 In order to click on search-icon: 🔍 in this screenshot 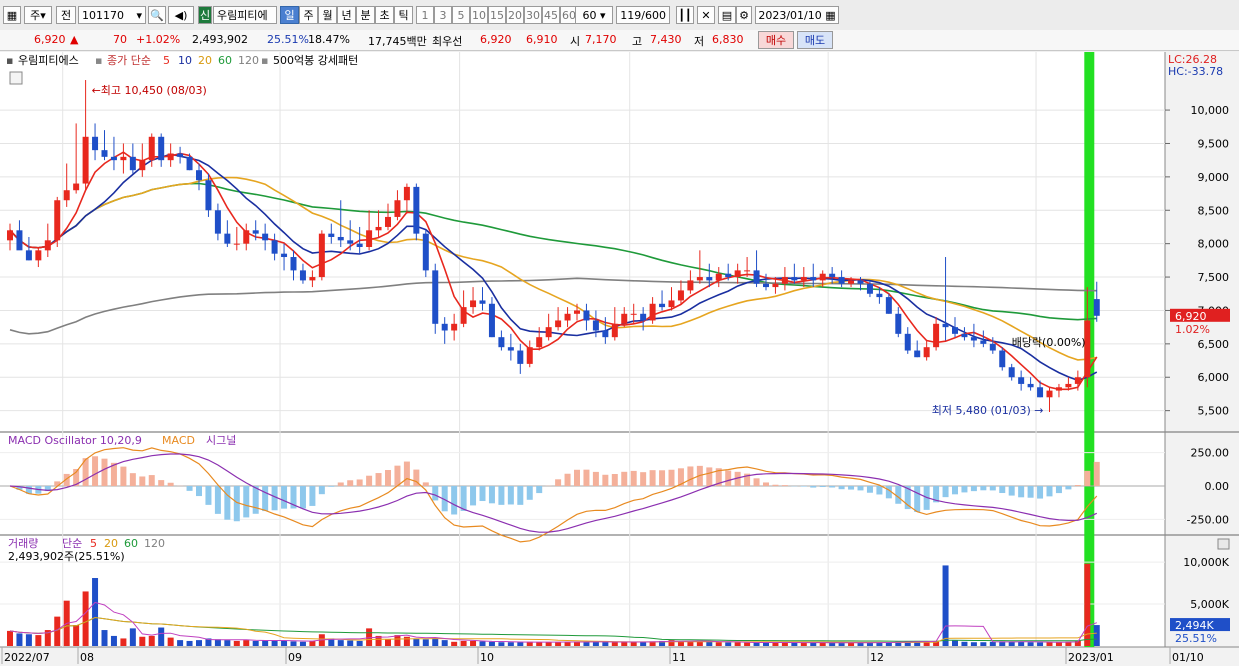, I will do `click(157, 15)`.